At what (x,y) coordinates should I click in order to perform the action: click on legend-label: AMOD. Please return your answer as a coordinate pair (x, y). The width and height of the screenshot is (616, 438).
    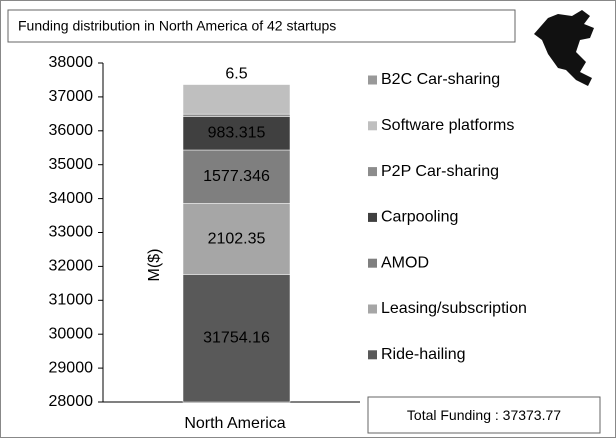
    Looking at the image, I should click on (405, 262).